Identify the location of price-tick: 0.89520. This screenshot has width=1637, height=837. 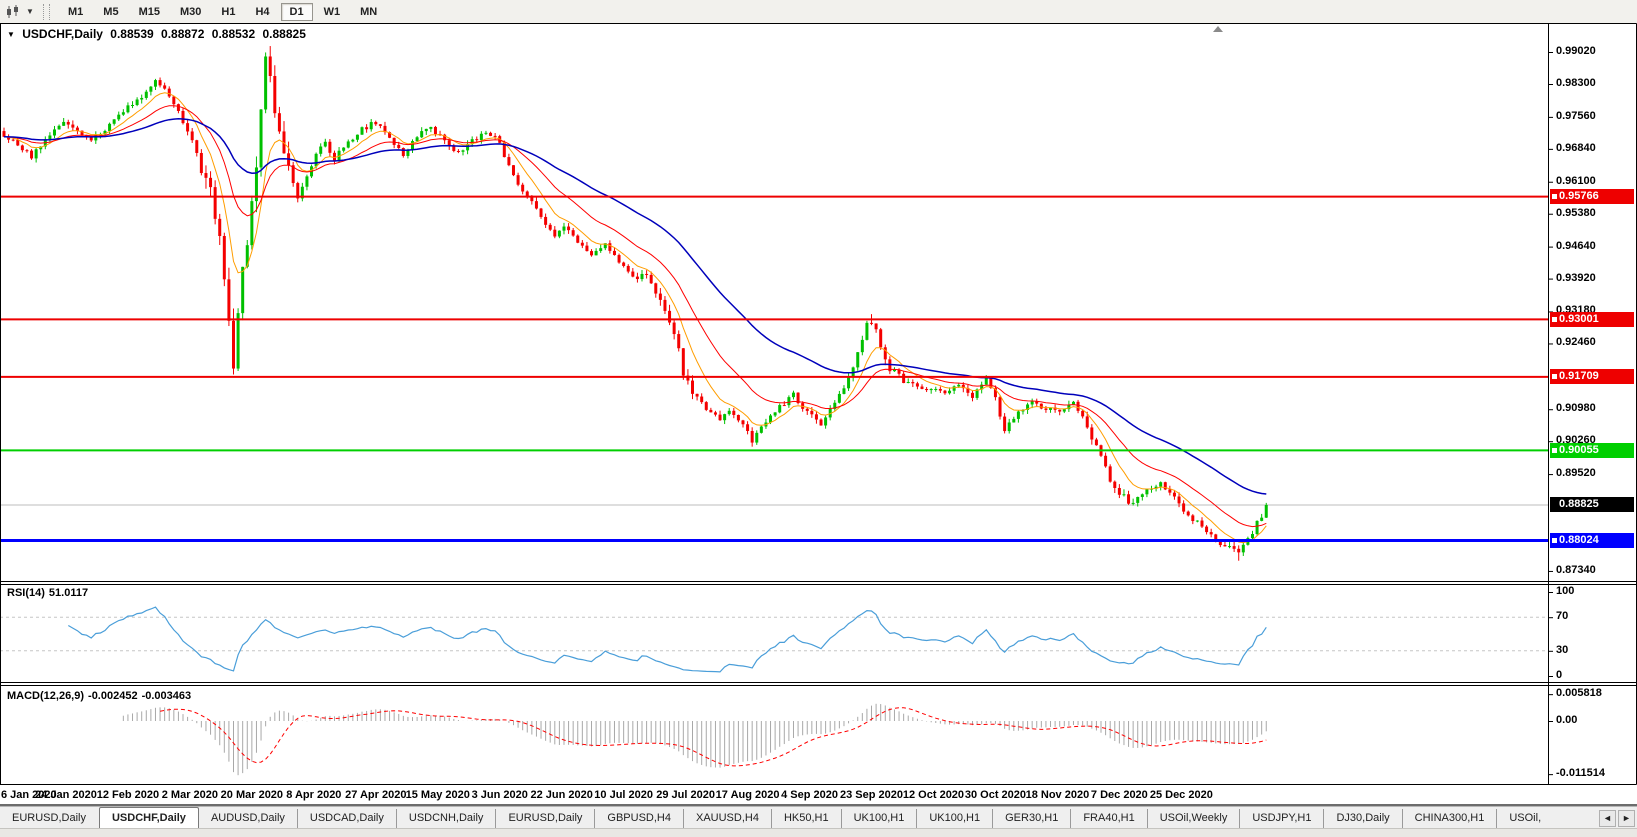
(1576, 473).